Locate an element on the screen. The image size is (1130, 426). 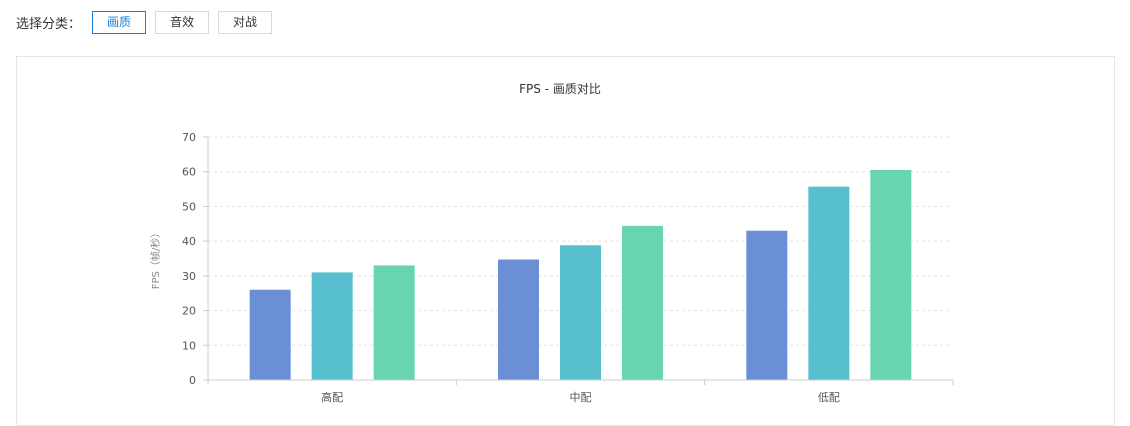
category-filter-bar: 选择分类： 画质 音效 对战 is located at coordinates (148, 22).